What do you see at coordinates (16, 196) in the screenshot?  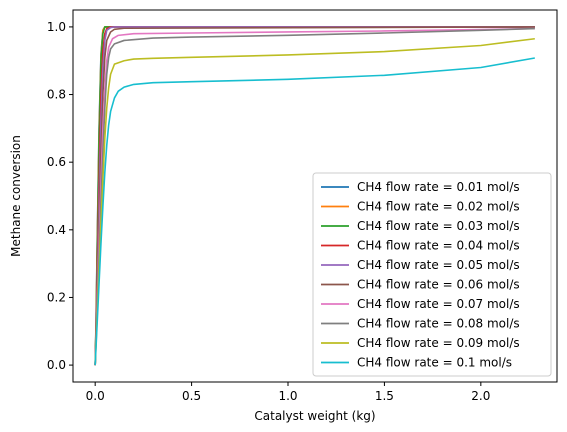 I see `y-axis-label: Methane conversion` at bounding box center [16, 196].